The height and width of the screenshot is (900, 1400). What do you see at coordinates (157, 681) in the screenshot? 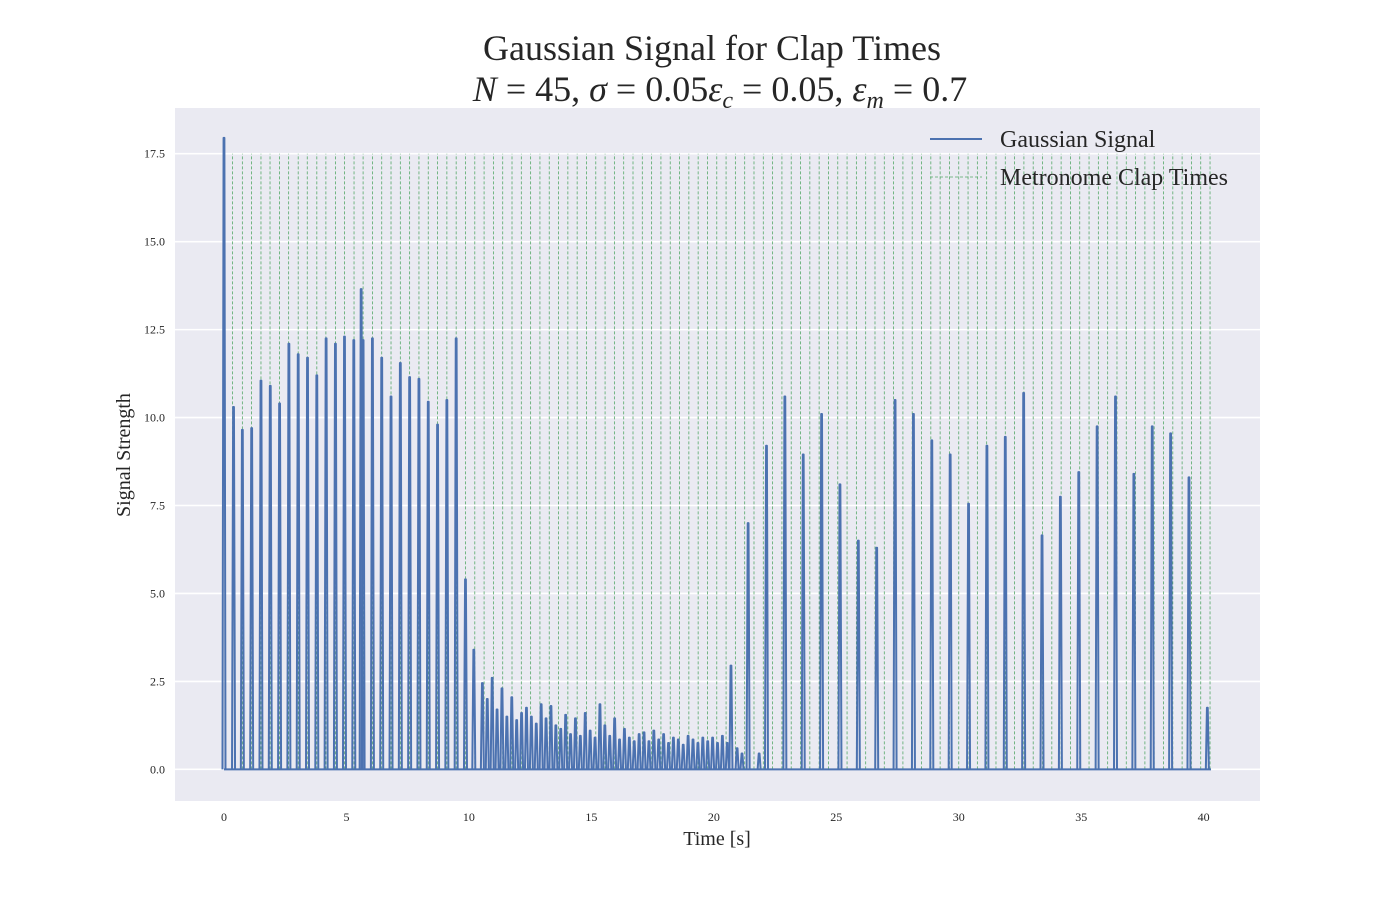
I see `y-tick-label: 2.5` at bounding box center [157, 681].